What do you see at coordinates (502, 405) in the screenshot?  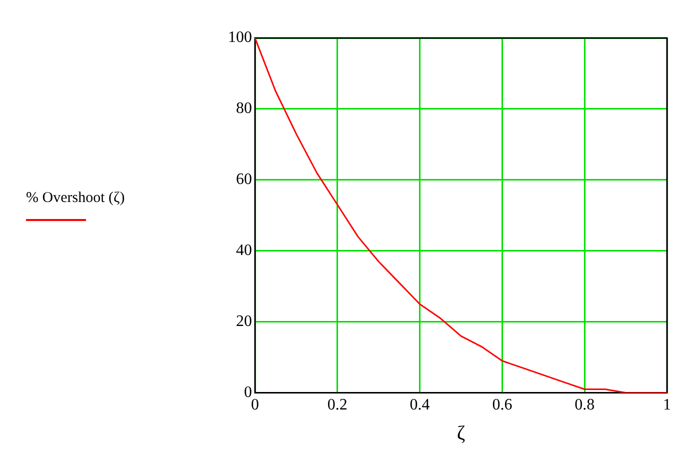 I see `x-tick-label: 0.6` at bounding box center [502, 405].